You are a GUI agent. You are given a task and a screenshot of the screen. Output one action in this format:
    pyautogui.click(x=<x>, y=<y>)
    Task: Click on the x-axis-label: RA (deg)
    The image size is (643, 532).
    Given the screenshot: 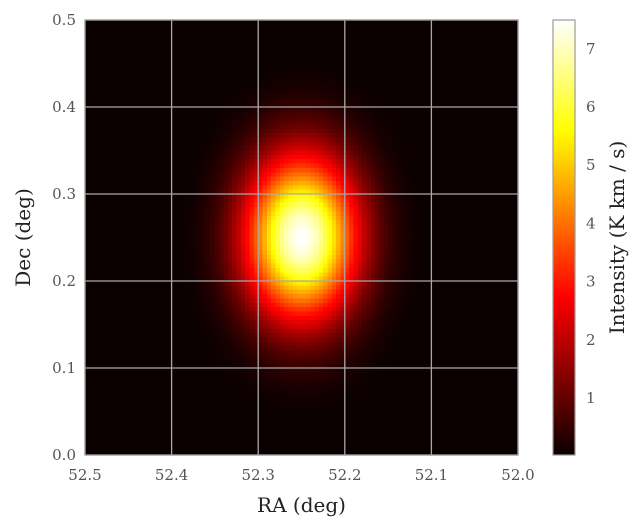 What is the action you would take?
    pyautogui.click(x=301, y=505)
    